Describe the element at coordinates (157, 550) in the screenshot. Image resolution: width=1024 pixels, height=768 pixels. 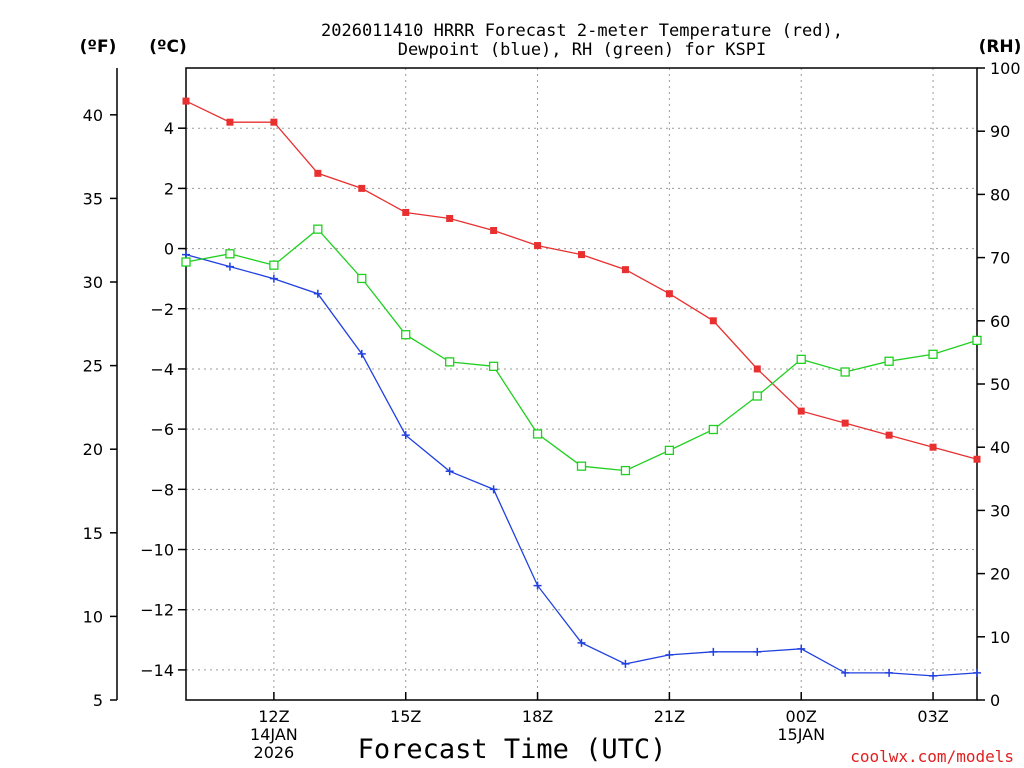
I see `celsius-tick-7: −10` at that location.